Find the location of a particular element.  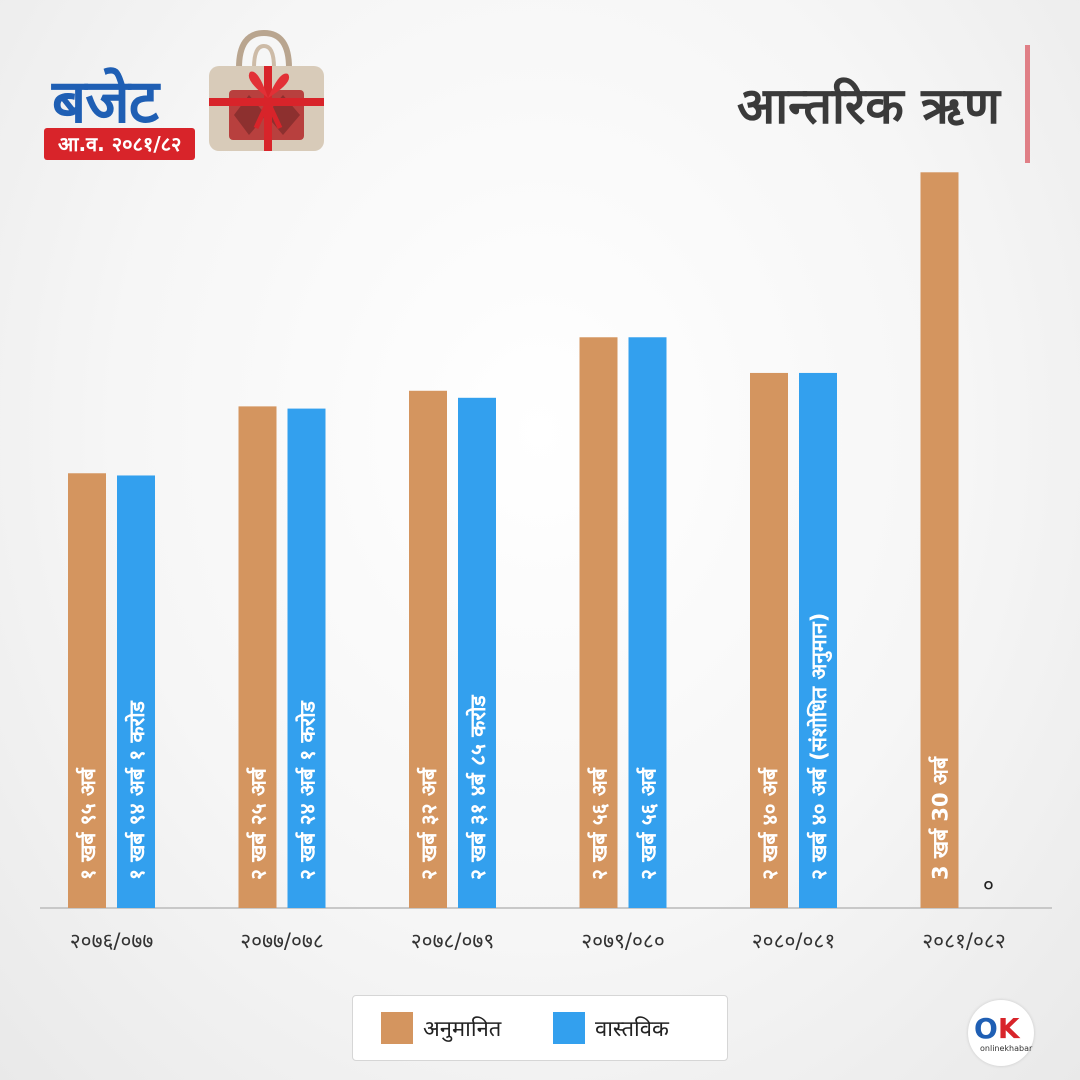

x-tick-label-2: २०७८/०७९ is located at coordinates (453, 941).